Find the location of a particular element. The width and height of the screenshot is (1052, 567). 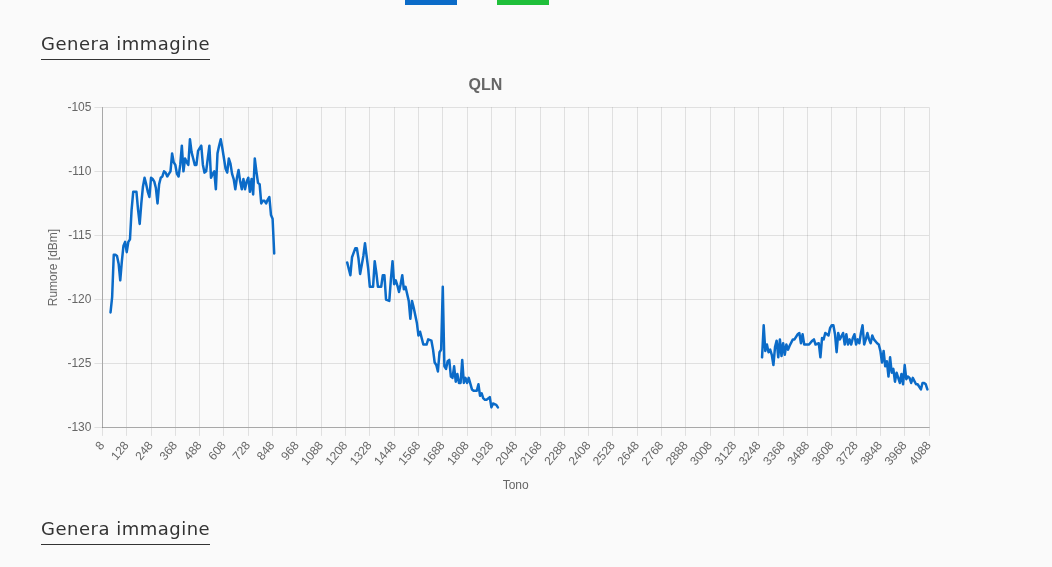

x-tick-label: 128 is located at coordinates (119, 450).